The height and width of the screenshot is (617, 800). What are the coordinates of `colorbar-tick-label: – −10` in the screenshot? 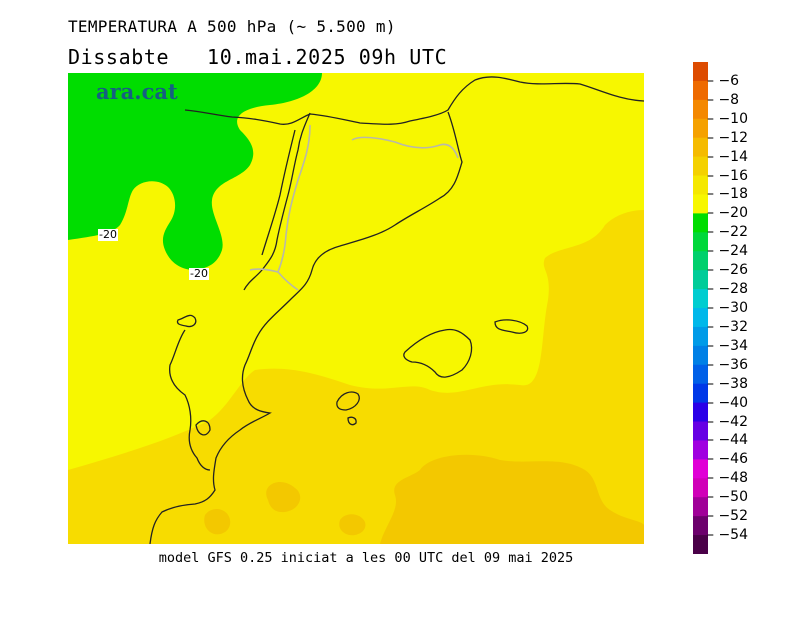 It's located at (727, 118).